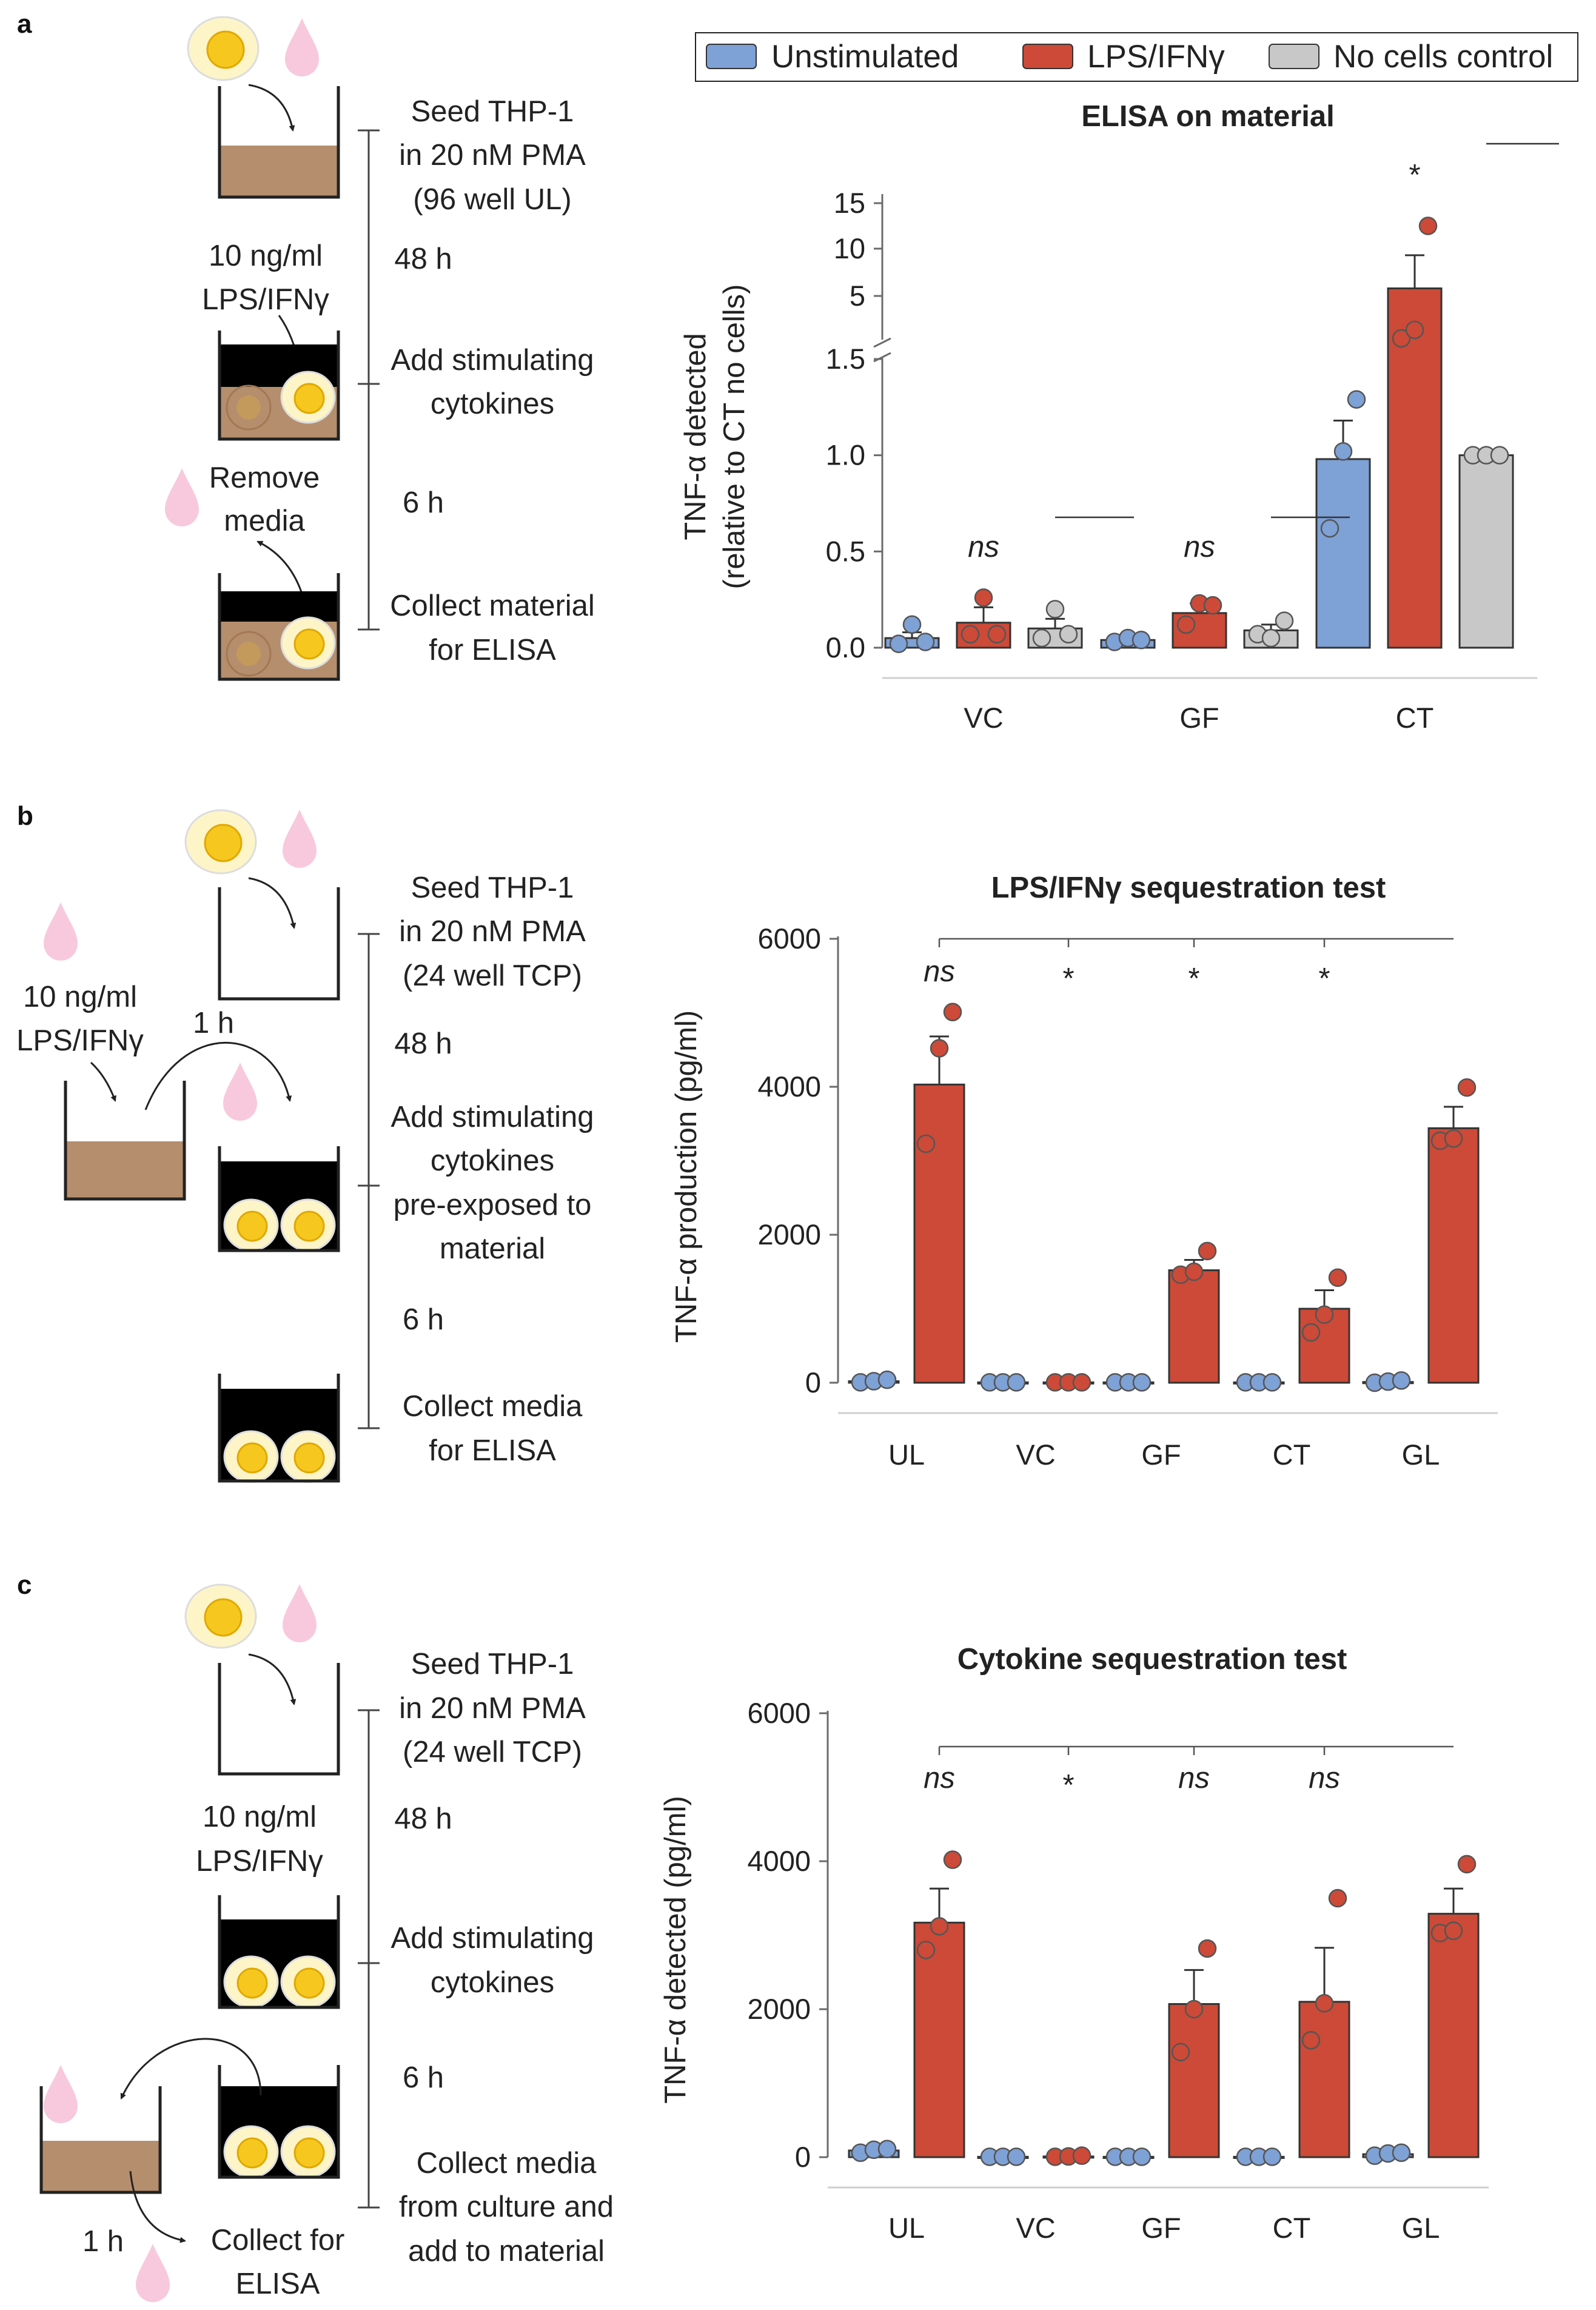 The height and width of the screenshot is (2310, 1596). I want to click on x-tick-label: VC, so click(983, 718).